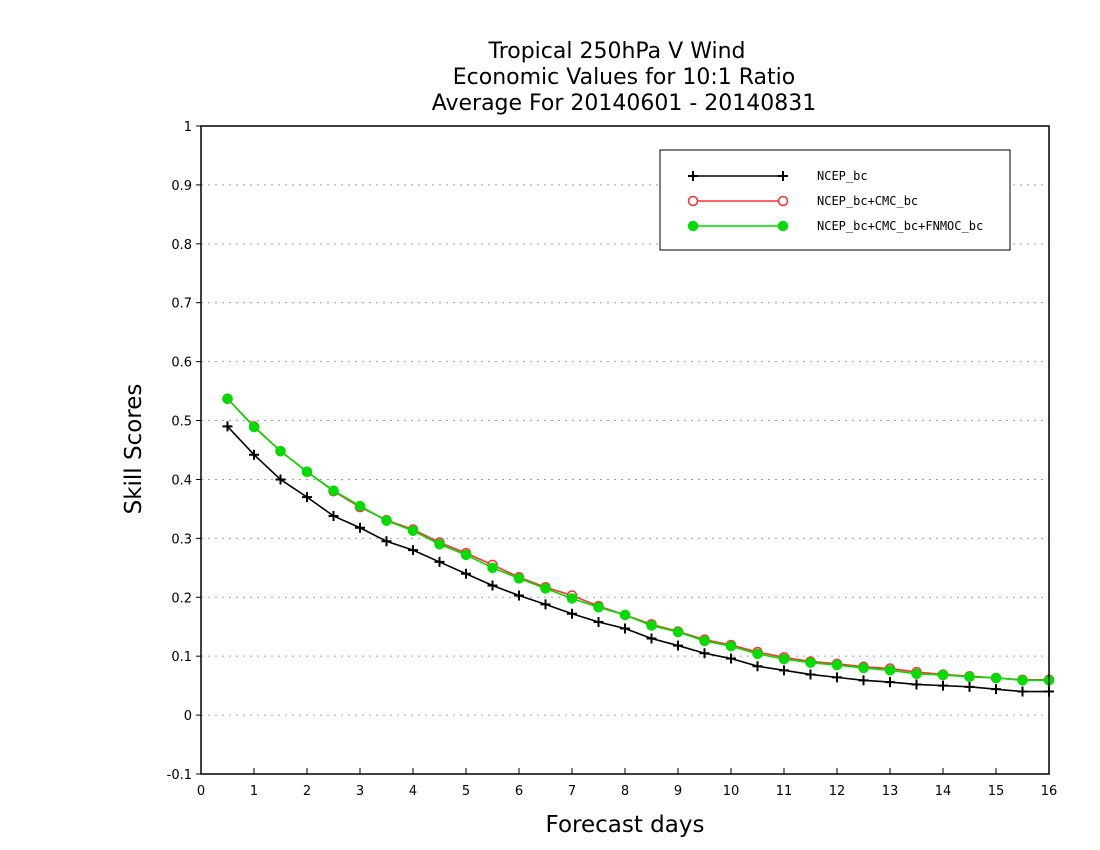 Image resolution: width=1100 pixels, height=850 pixels. Describe the element at coordinates (678, 791) in the screenshot. I see `x-tick-label: 9` at that location.